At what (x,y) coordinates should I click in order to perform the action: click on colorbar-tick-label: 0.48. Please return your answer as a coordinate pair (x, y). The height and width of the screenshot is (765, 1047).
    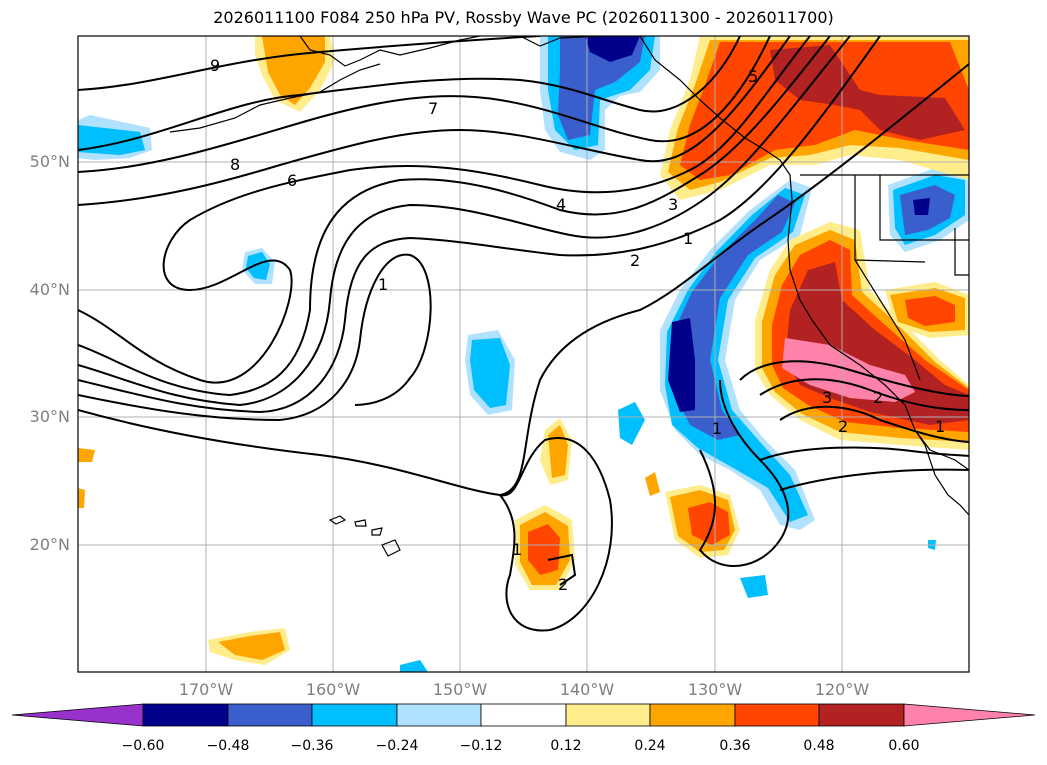
    Looking at the image, I should click on (819, 746).